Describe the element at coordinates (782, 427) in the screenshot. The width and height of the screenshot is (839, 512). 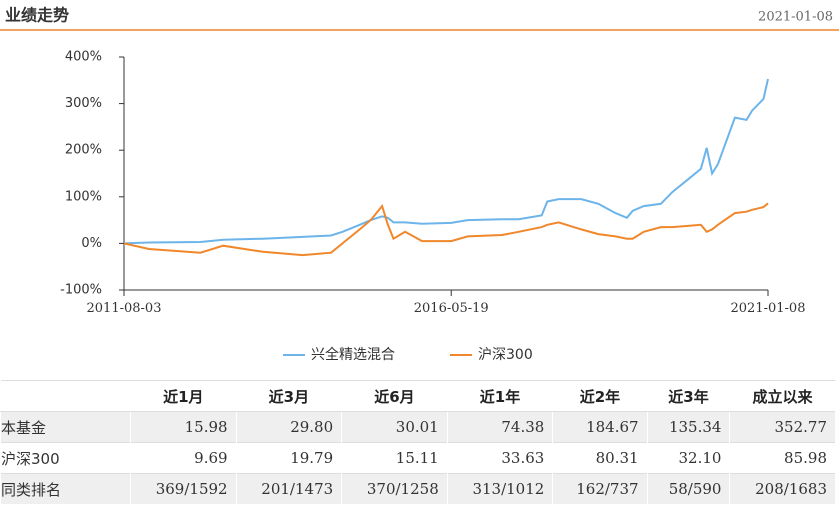
I see `table-cell: 352.77` at that location.